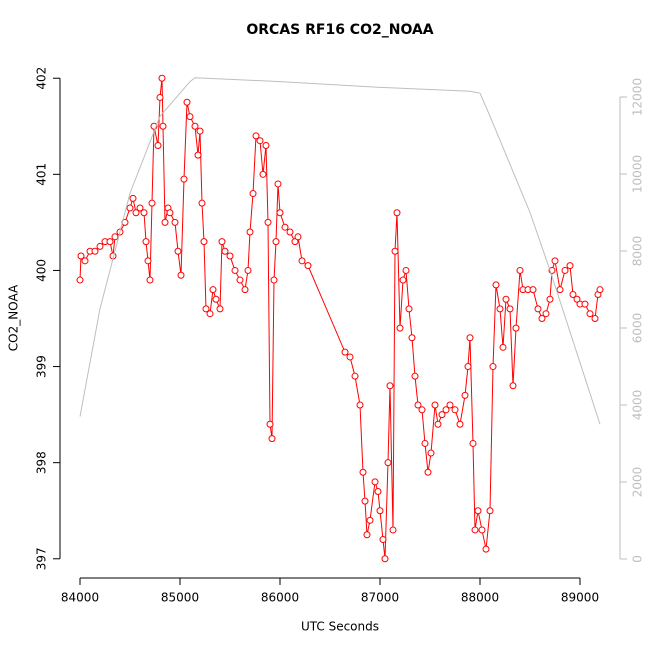  Describe the element at coordinates (638, 97) in the screenshot. I see `y2-tick-label: 12000` at that location.